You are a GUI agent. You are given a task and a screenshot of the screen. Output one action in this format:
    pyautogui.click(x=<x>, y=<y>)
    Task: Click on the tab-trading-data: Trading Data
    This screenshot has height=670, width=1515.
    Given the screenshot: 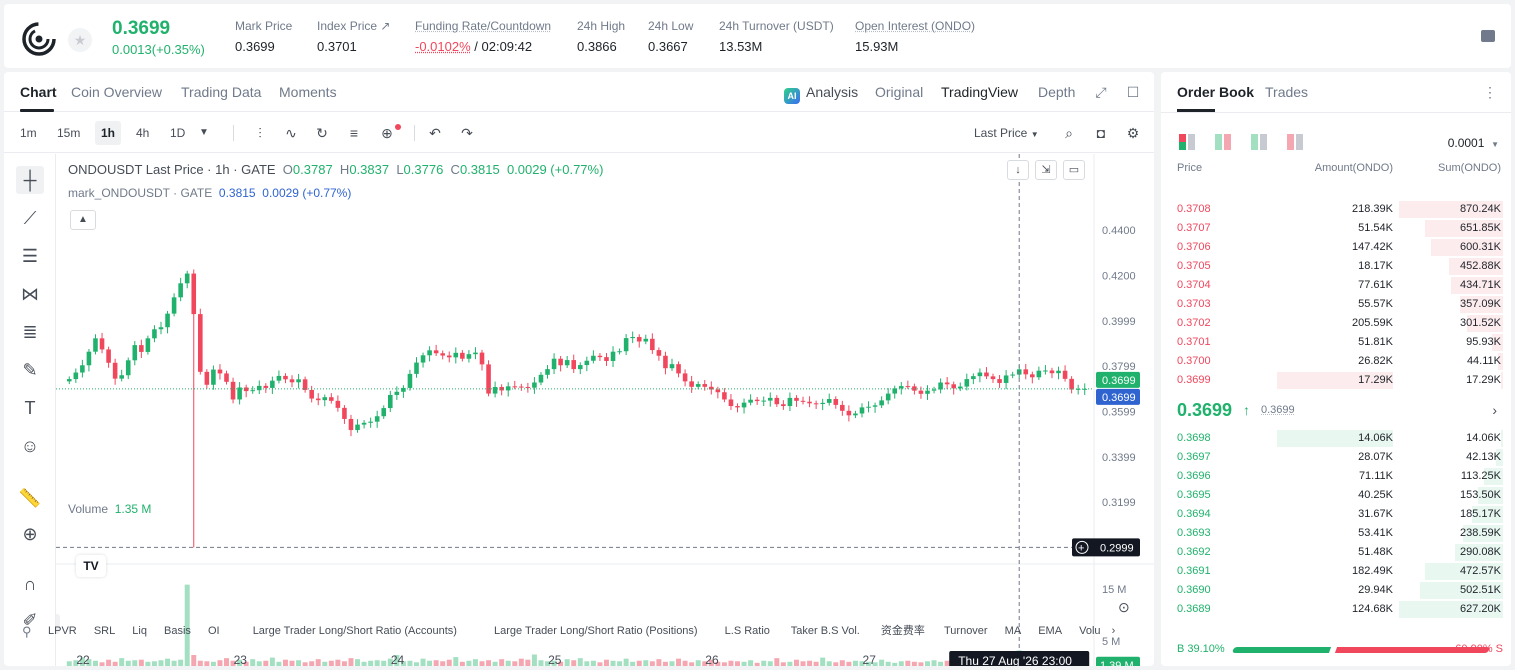 What is the action you would take?
    pyautogui.click(x=221, y=92)
    